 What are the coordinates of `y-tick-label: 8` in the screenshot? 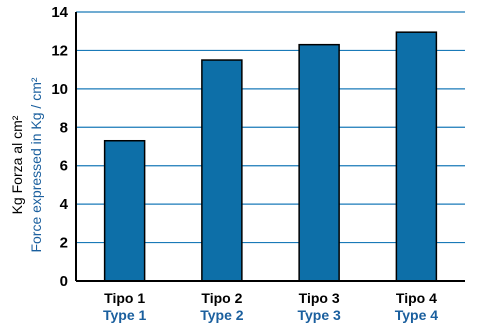 It's located at (64, 127).